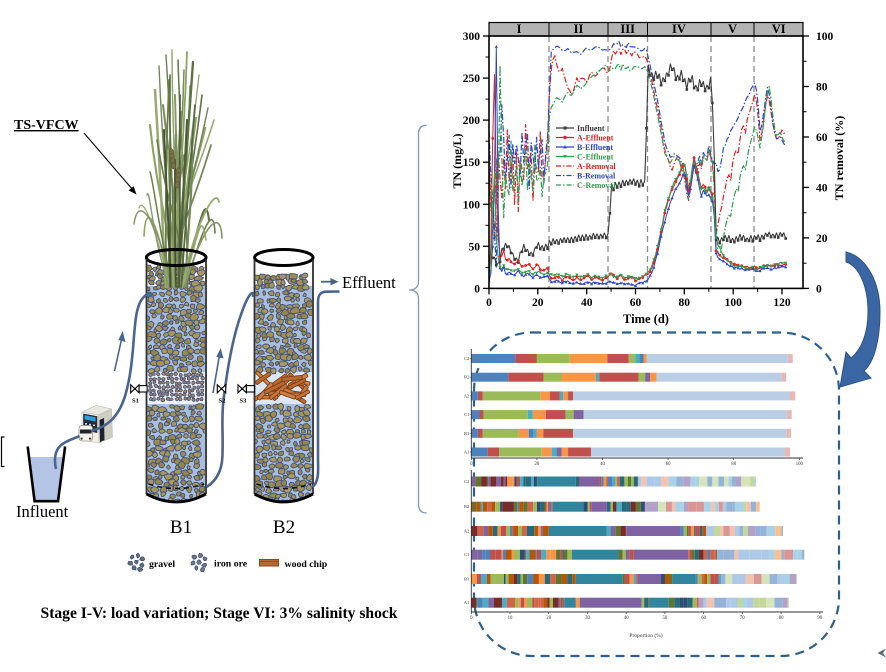 This screenshot has width=886, height=672. I want to click on svg-text: Effluent, so click(369, 282).